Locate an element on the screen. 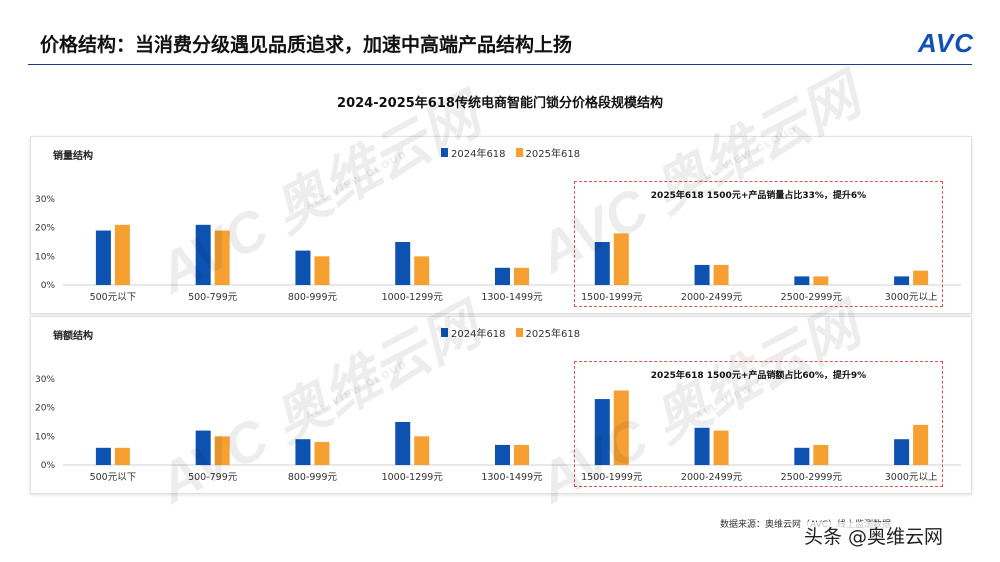  highlight-box: 2025年618 1500元+产品销额占比60%，提升9% is located at coordinates (758, 424).